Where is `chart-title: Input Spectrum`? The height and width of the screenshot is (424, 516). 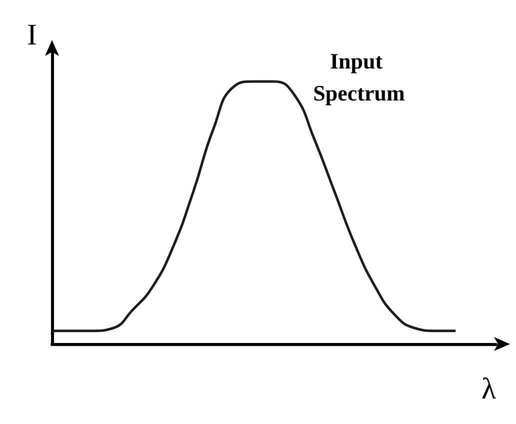
chart-title: Input Spectrum is located at coordinates (359, 77).